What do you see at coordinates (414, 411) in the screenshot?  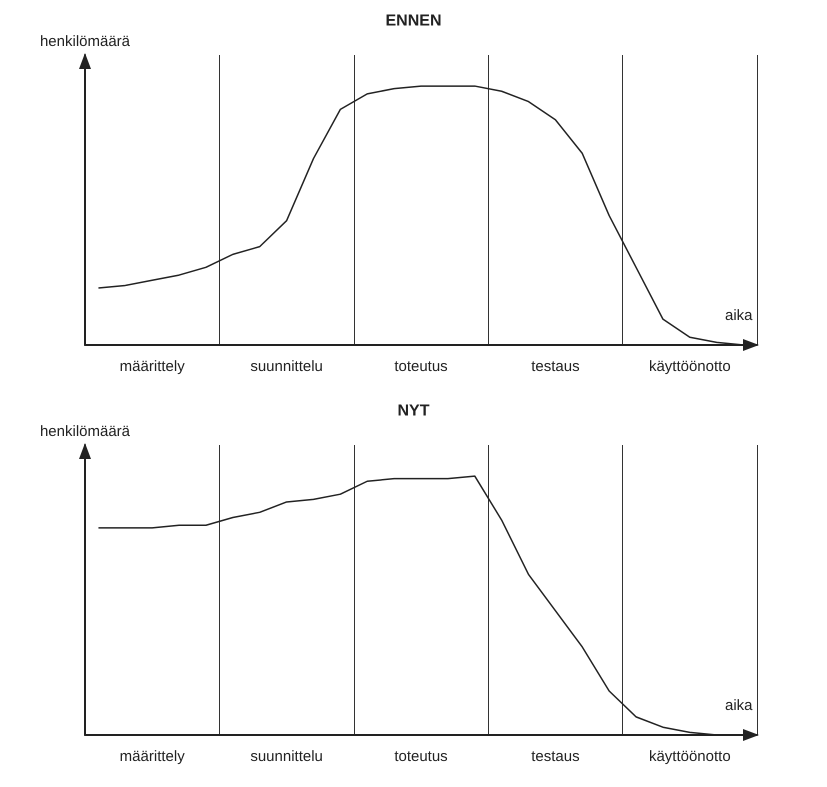 I see `chart-title: NYT` at bounding box center [414, 411].